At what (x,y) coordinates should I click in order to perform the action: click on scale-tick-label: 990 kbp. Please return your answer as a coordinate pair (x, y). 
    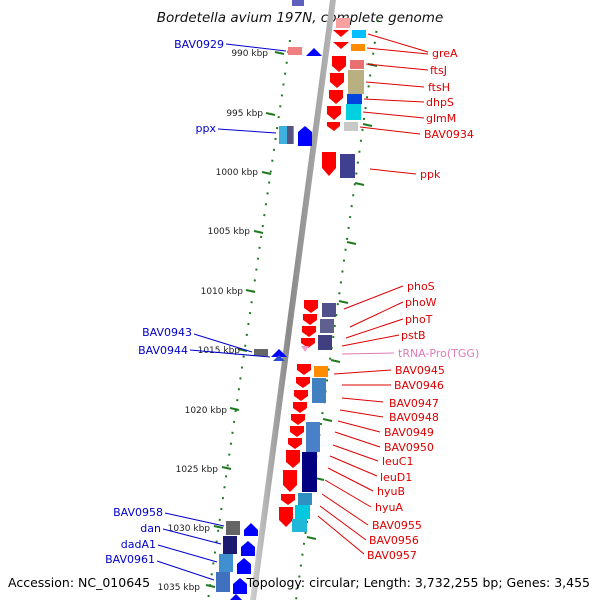
    Looking at the image, I should click on (249, 54).